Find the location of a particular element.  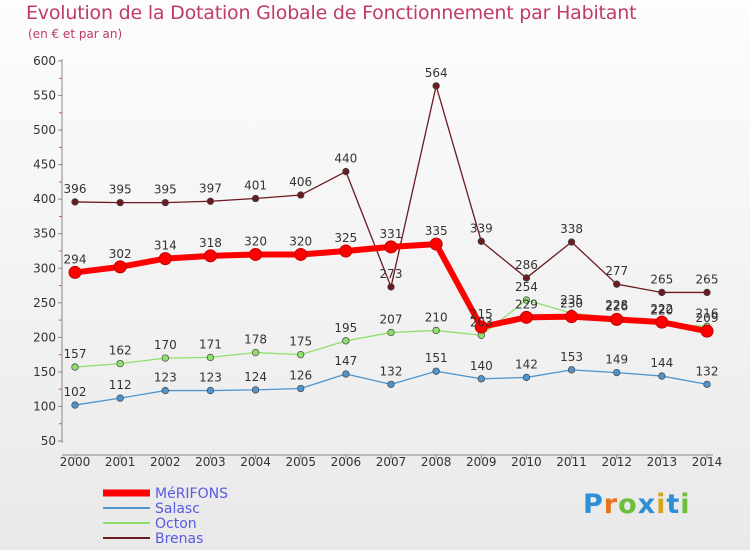

data-label-brenas: 564 is located at coordinates (436, 73).